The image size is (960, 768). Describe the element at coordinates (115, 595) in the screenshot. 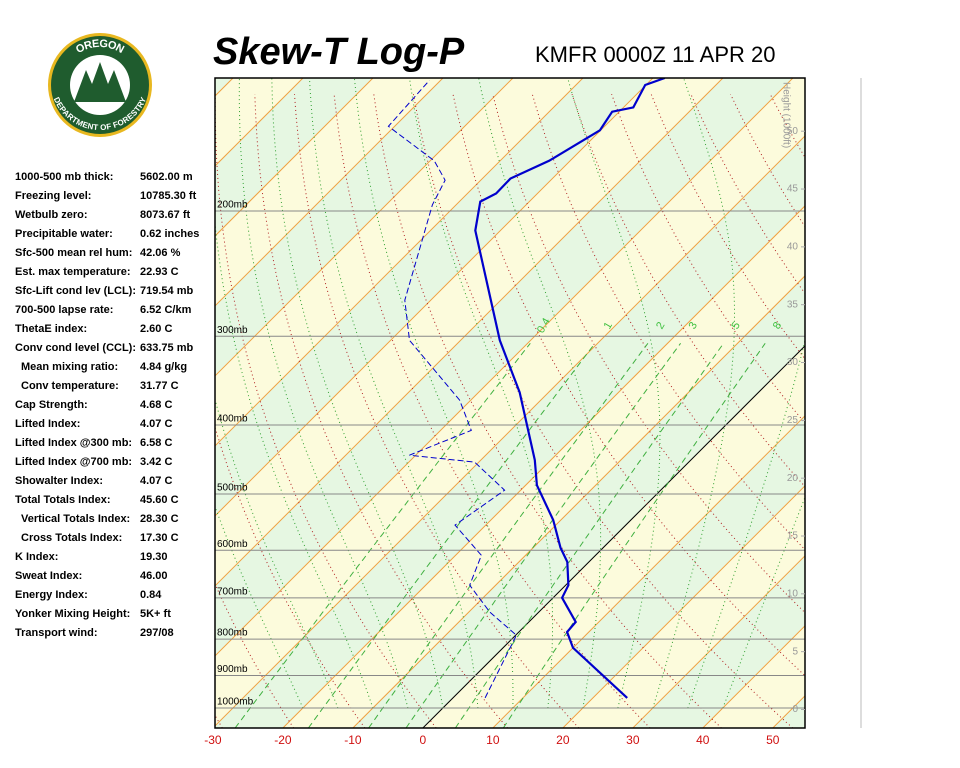

I see `index-row: Energy Index: 0.84` at that location.